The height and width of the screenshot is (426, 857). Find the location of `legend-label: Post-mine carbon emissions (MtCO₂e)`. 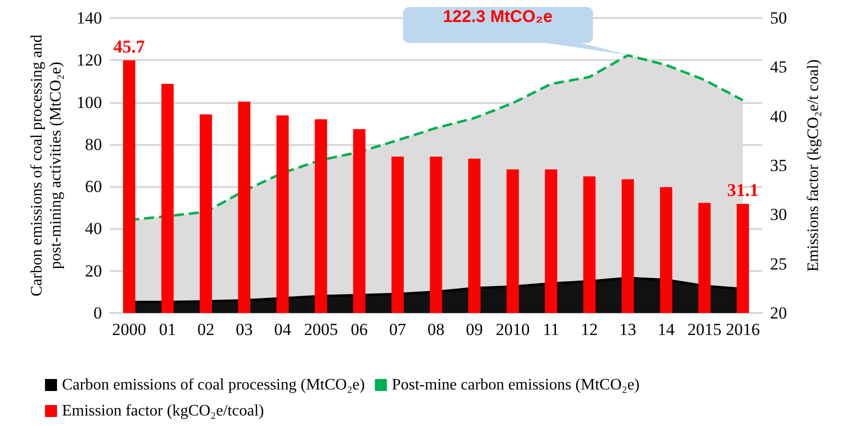

legend-label: Post-mine carbon emissions (MtCO₂e) is located at coordinates (516, 385).